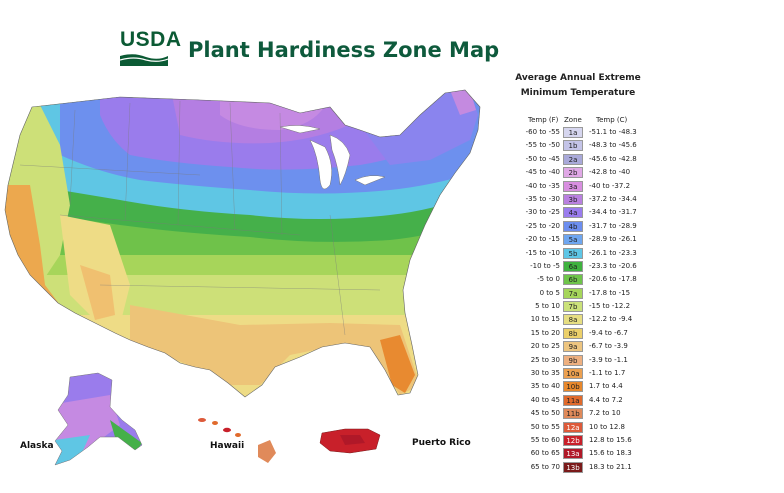  Describe the element at coordinates (542, 145) in the screenshot. I see `legend-temp-f: -55 to -50` at that location.